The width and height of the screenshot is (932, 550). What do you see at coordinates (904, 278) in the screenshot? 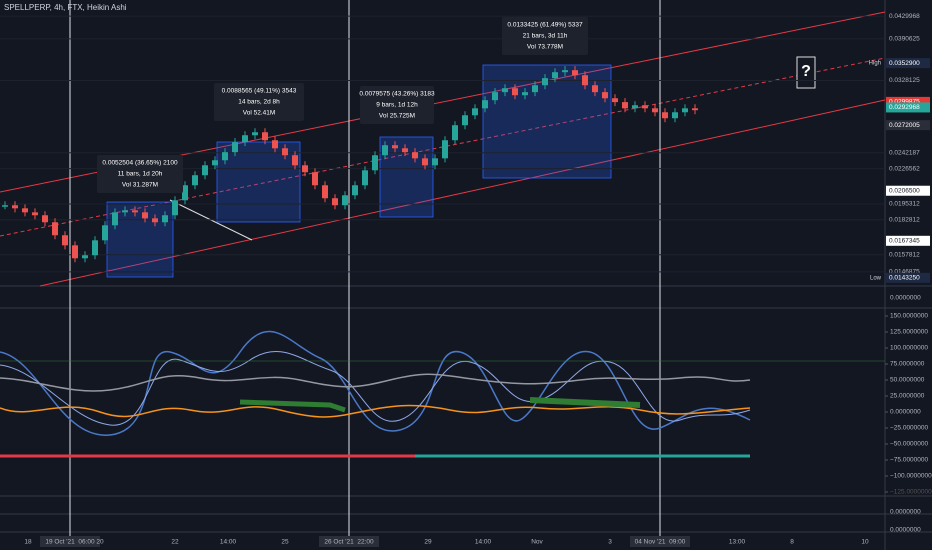
I see `price-tag-label: 0.0143250` at bounding box center [904, 278].